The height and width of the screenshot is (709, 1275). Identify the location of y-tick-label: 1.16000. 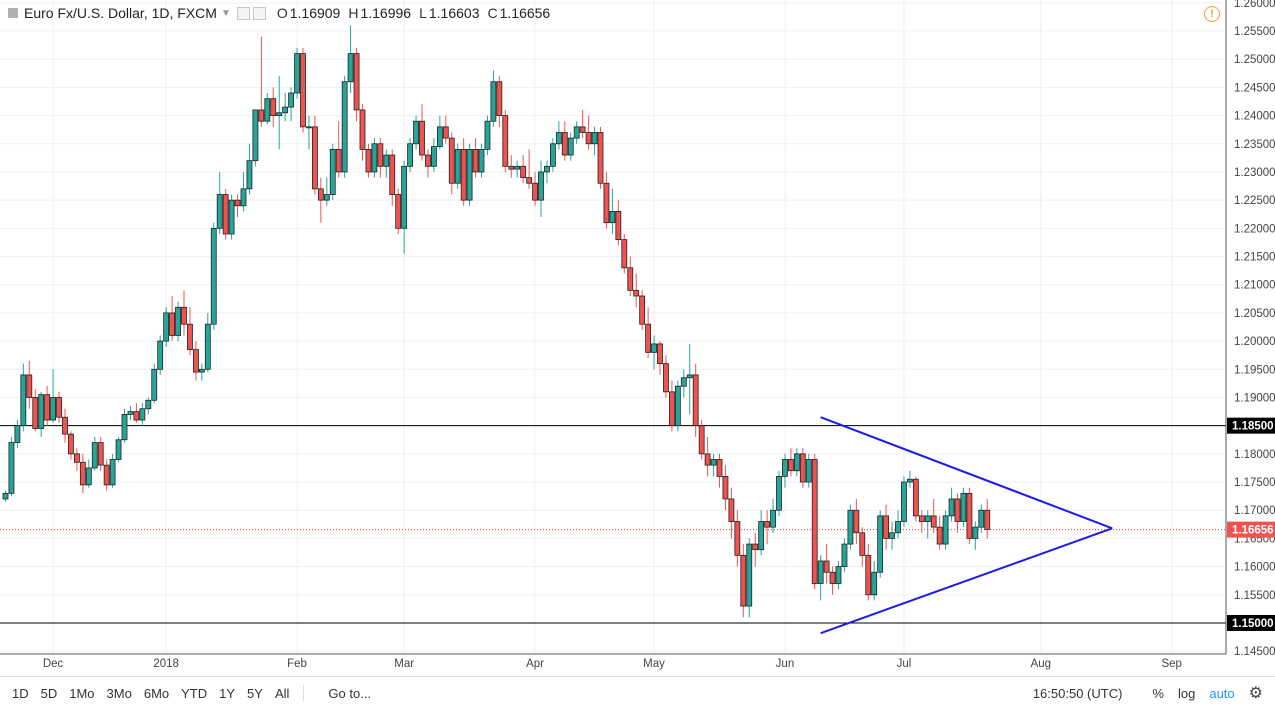
(1254, 568).